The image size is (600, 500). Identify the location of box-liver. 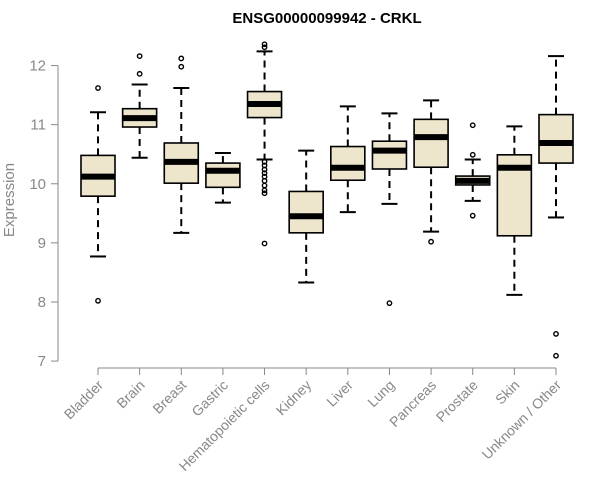
(348, 159).